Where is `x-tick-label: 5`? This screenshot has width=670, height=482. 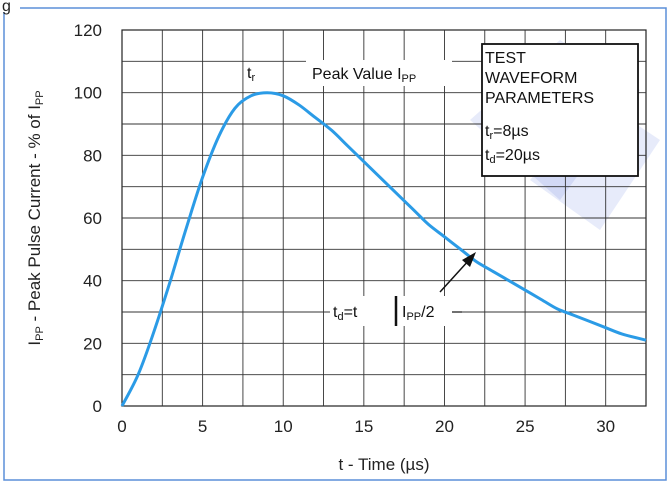
x-tick-label: 5 is located at coordinates (202, 426).